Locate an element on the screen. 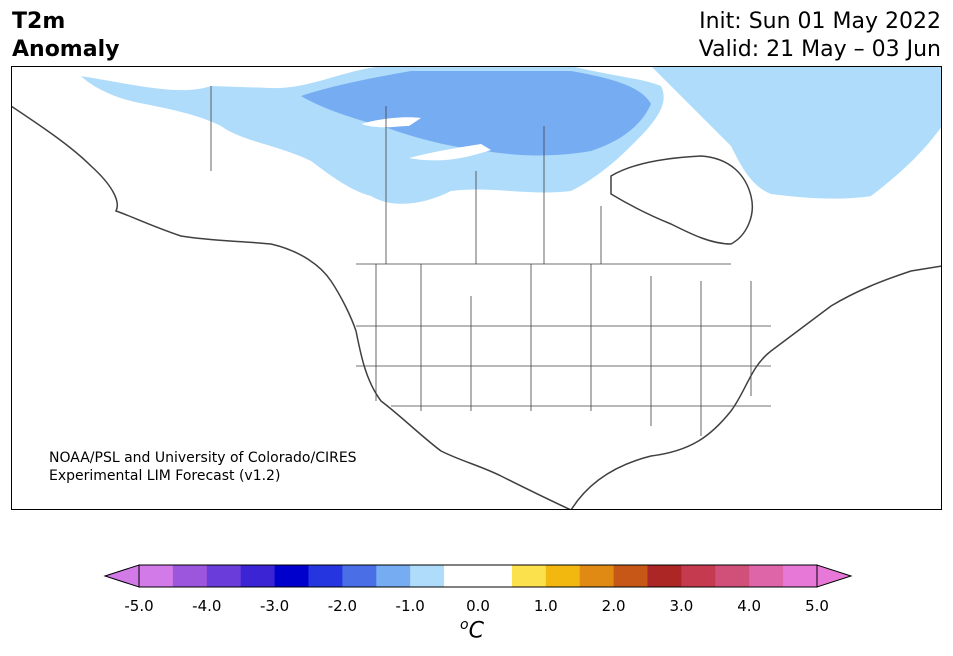 The height and width of the screenshot is (656, 953). colorbar-tick-label: -5.0 is located at coordinates (139, 606).